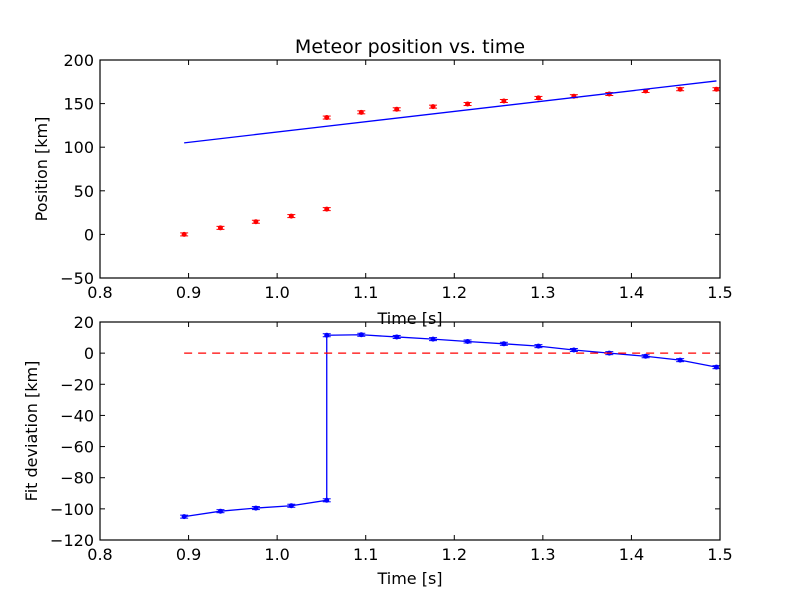 The width and height of the screenshot is (800, 600). What do you see at coordinates (84, 191) in the screenshot?
I see `y-tick-label: 50` at bounding box center [84, 191].